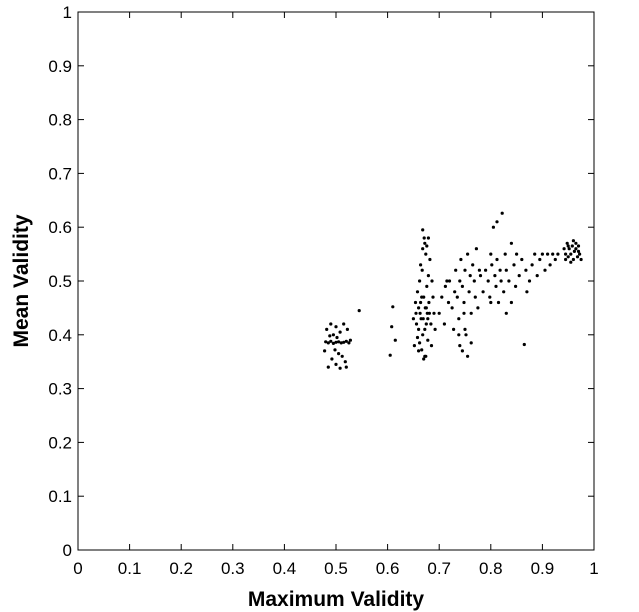  Describe the element at coordinates (60, 442) in the screenshot. I see `y-tick-label: 0.2` at that location.